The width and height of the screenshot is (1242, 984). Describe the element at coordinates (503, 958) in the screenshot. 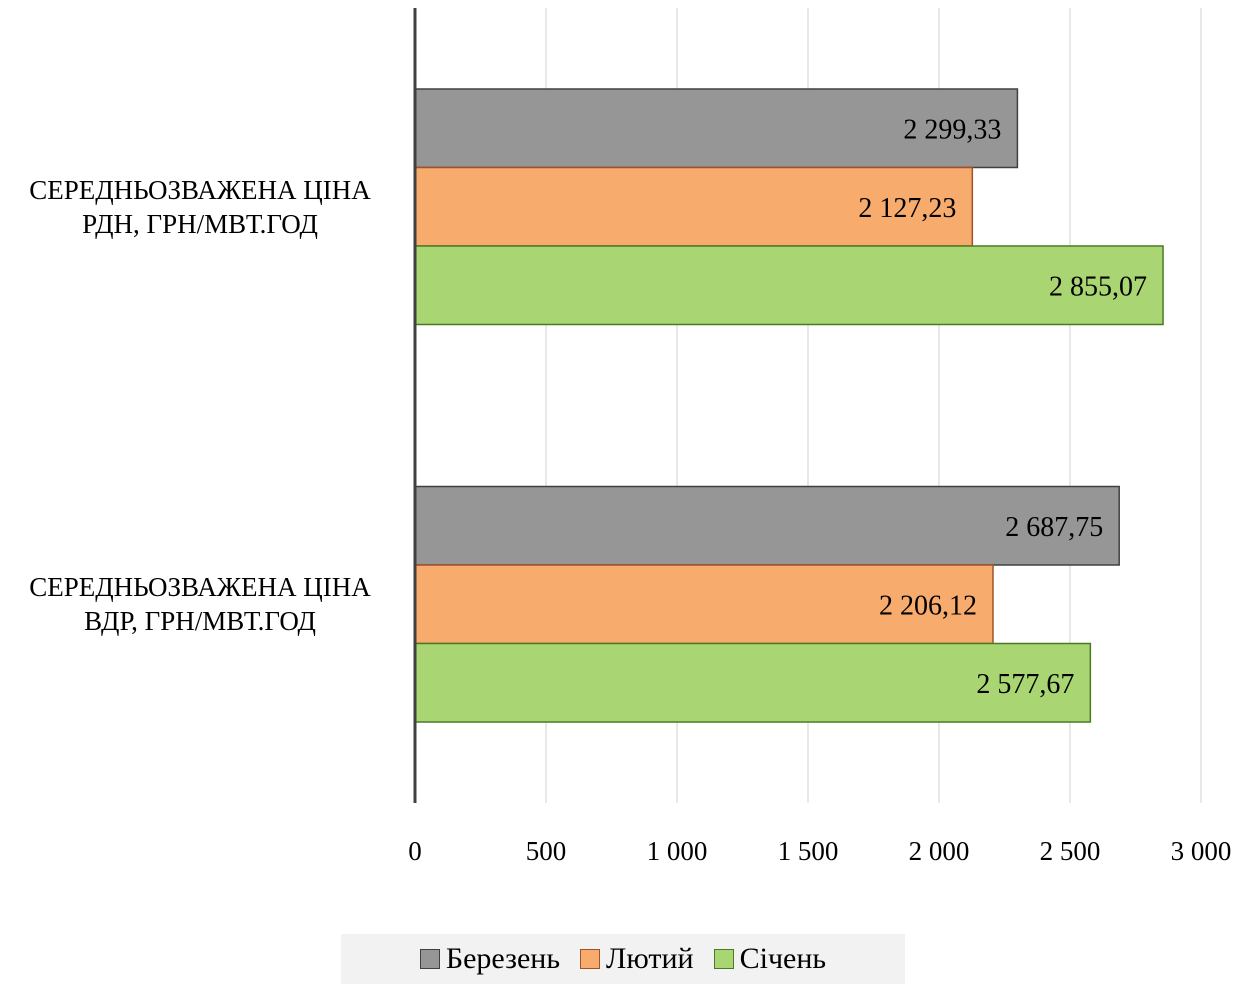

I see `legend-label: Березень` at that location.